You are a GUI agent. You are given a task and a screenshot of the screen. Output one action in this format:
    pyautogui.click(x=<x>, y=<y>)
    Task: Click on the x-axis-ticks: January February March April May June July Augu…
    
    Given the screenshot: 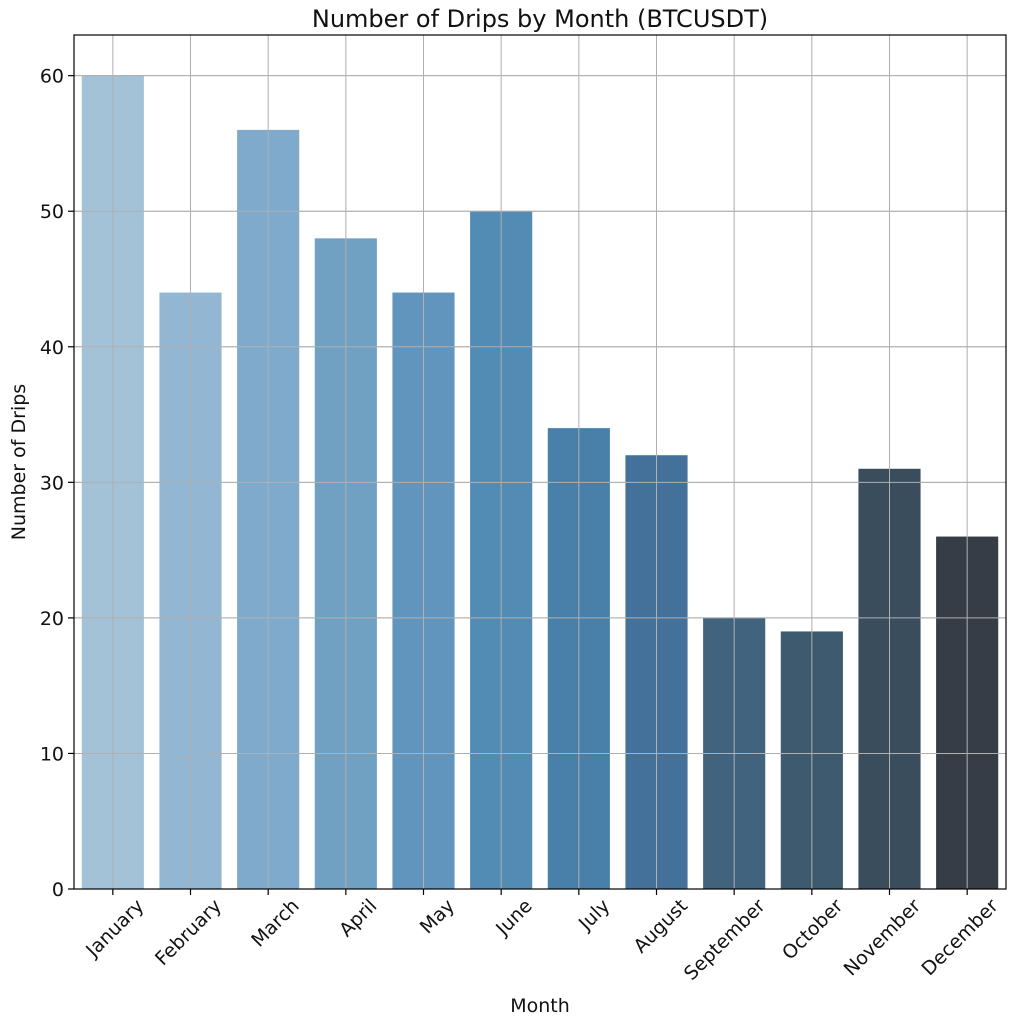 What is the action you would take?
    pyautogui.click(x=542, y=937)
    